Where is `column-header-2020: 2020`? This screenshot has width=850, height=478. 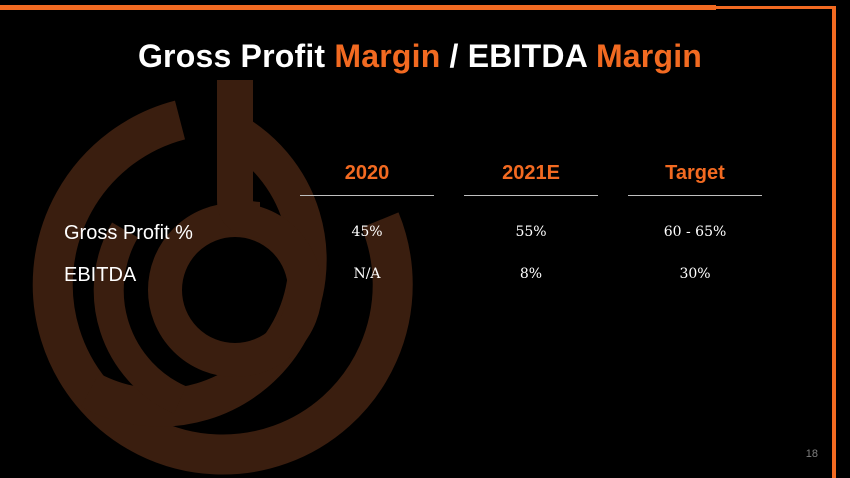
column-header-2020: 2020 is located at coordinates (367, 173).